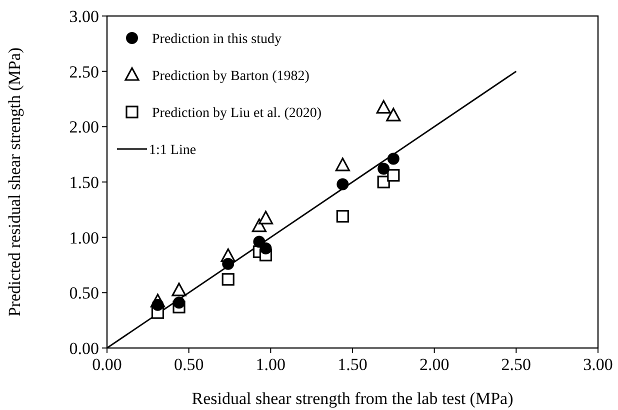 The image size is (618, 410). Describe the element at coordinates (84, 348) in the screenshot. I see `y-tick-label: 0.00` at that location.